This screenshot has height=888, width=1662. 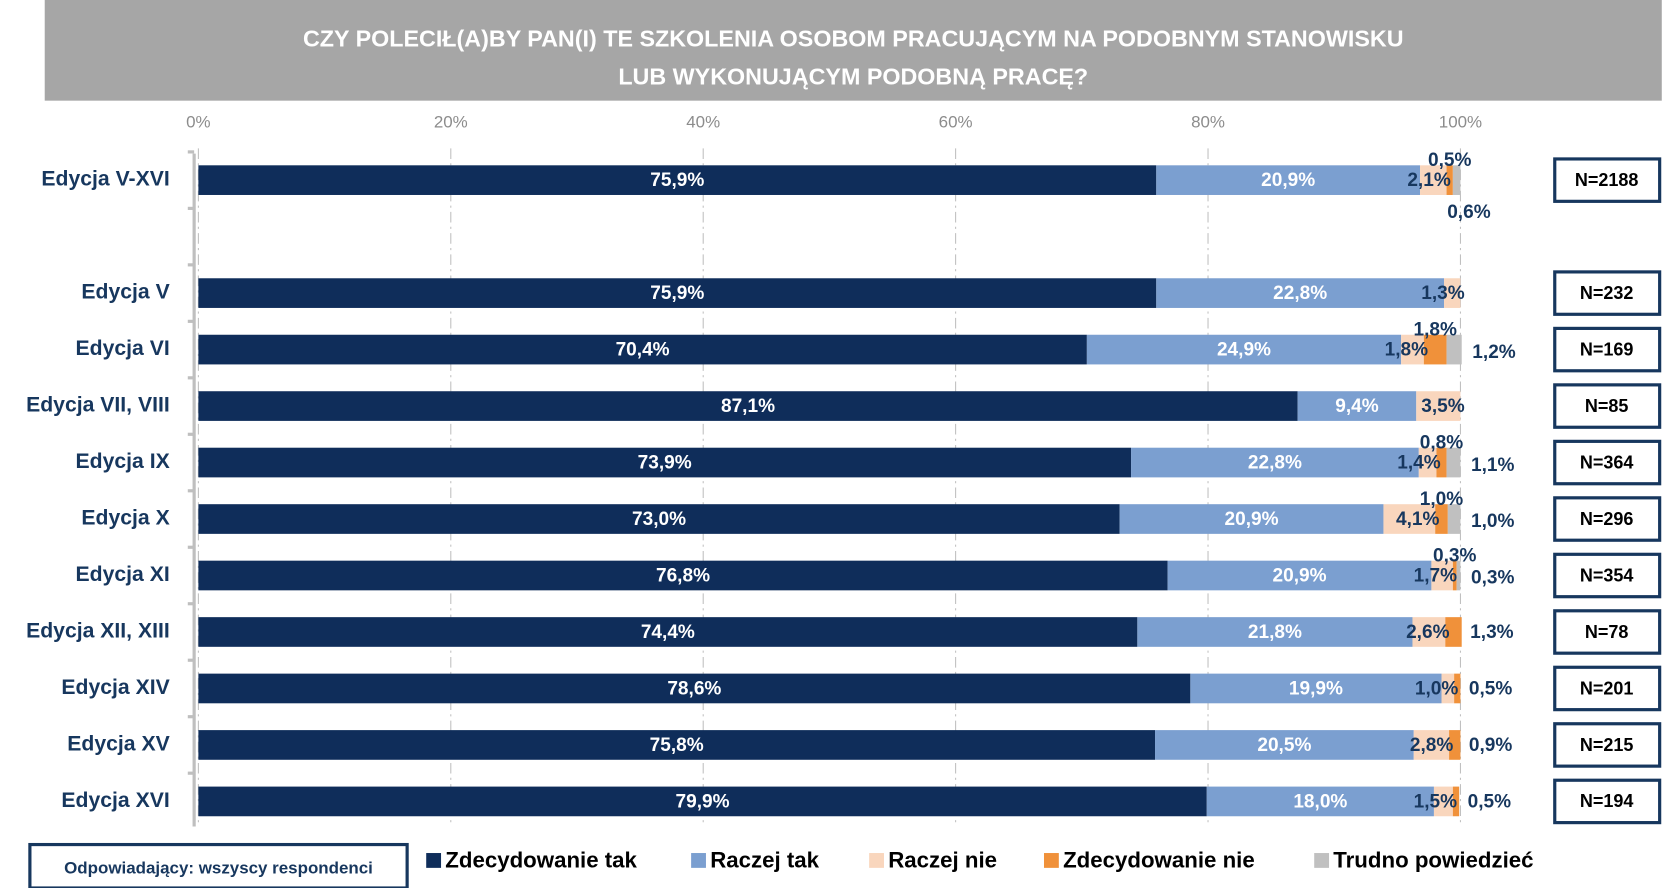 I want to click on data-label: 18,0%, so click(x=1320, y=802).